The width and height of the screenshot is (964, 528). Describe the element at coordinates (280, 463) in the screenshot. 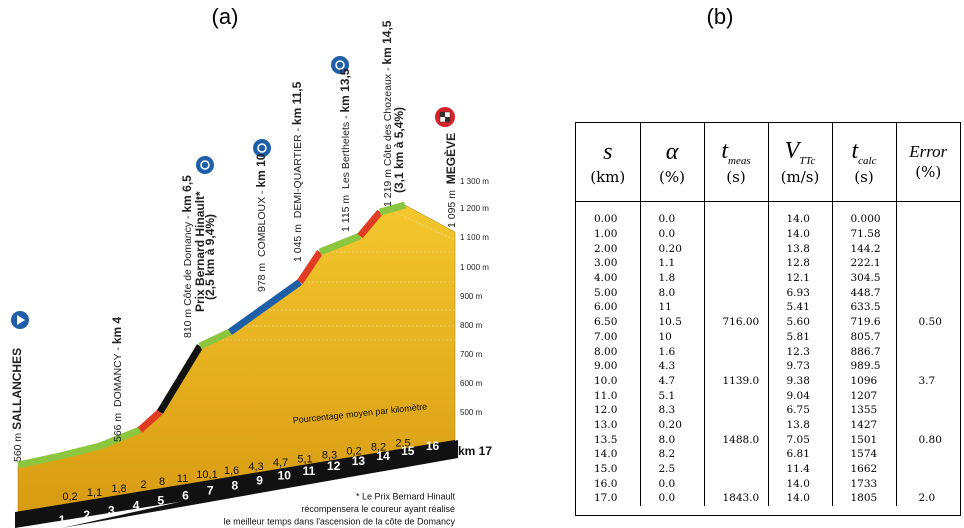

I see `gradient-label: 4,7` at that location.